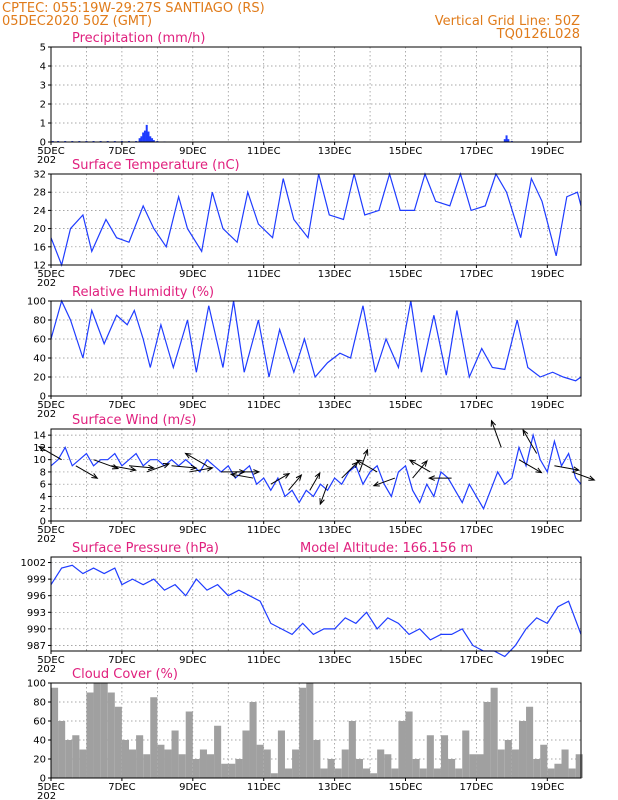  I want to click on header-run-date: 05DEC2020 50Z (GMT), so click(77, 21).